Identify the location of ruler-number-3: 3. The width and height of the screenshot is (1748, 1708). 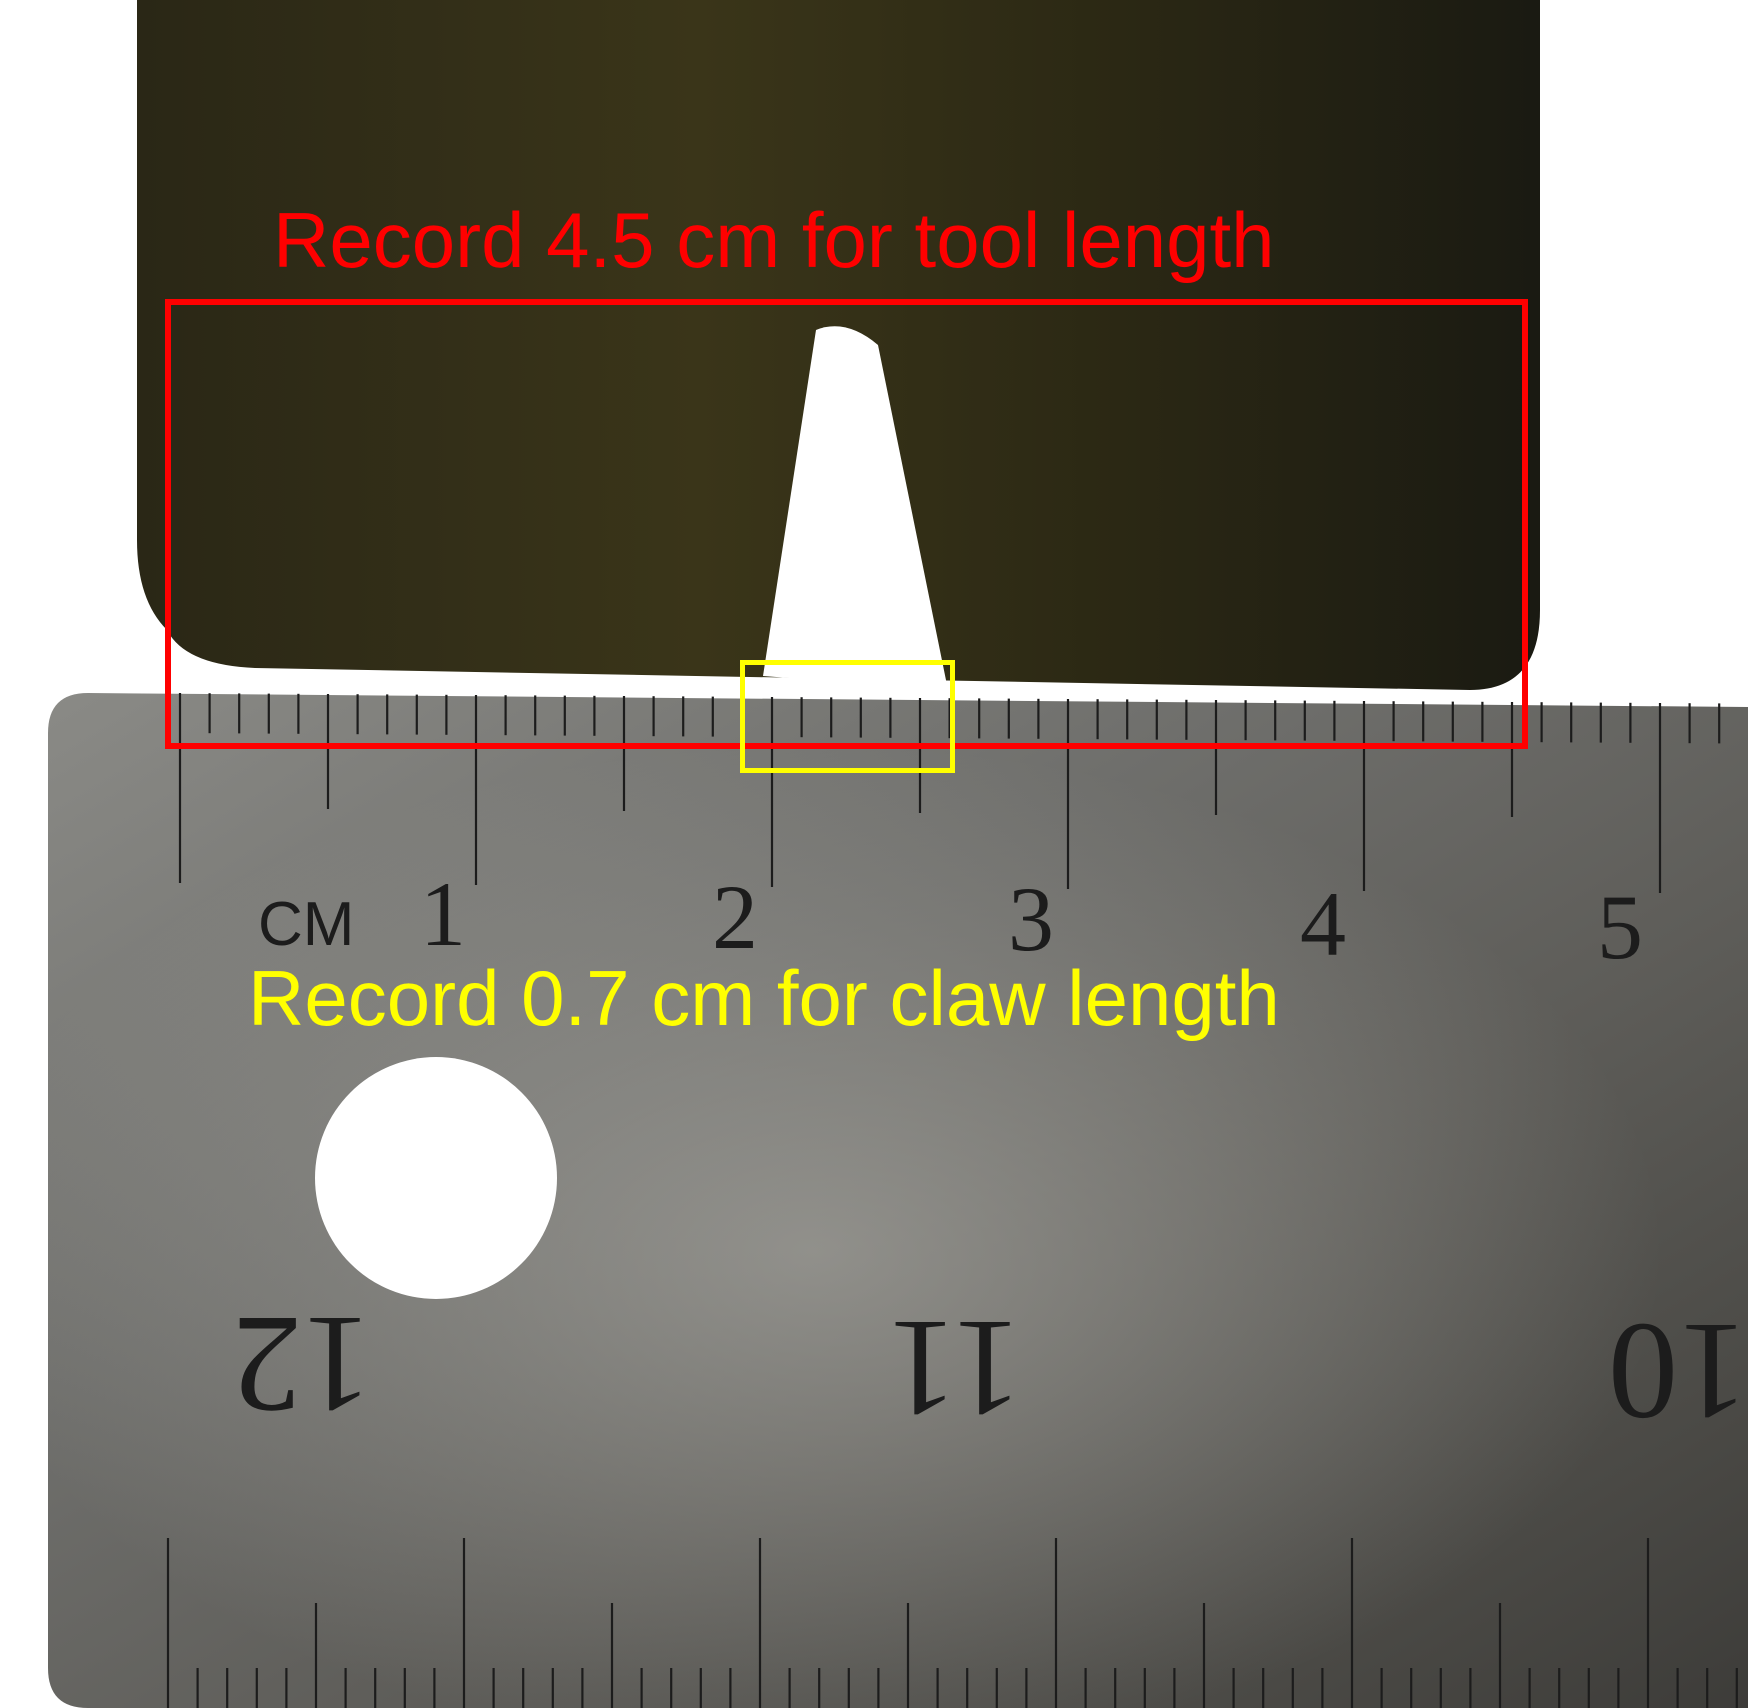
(1031, 919).